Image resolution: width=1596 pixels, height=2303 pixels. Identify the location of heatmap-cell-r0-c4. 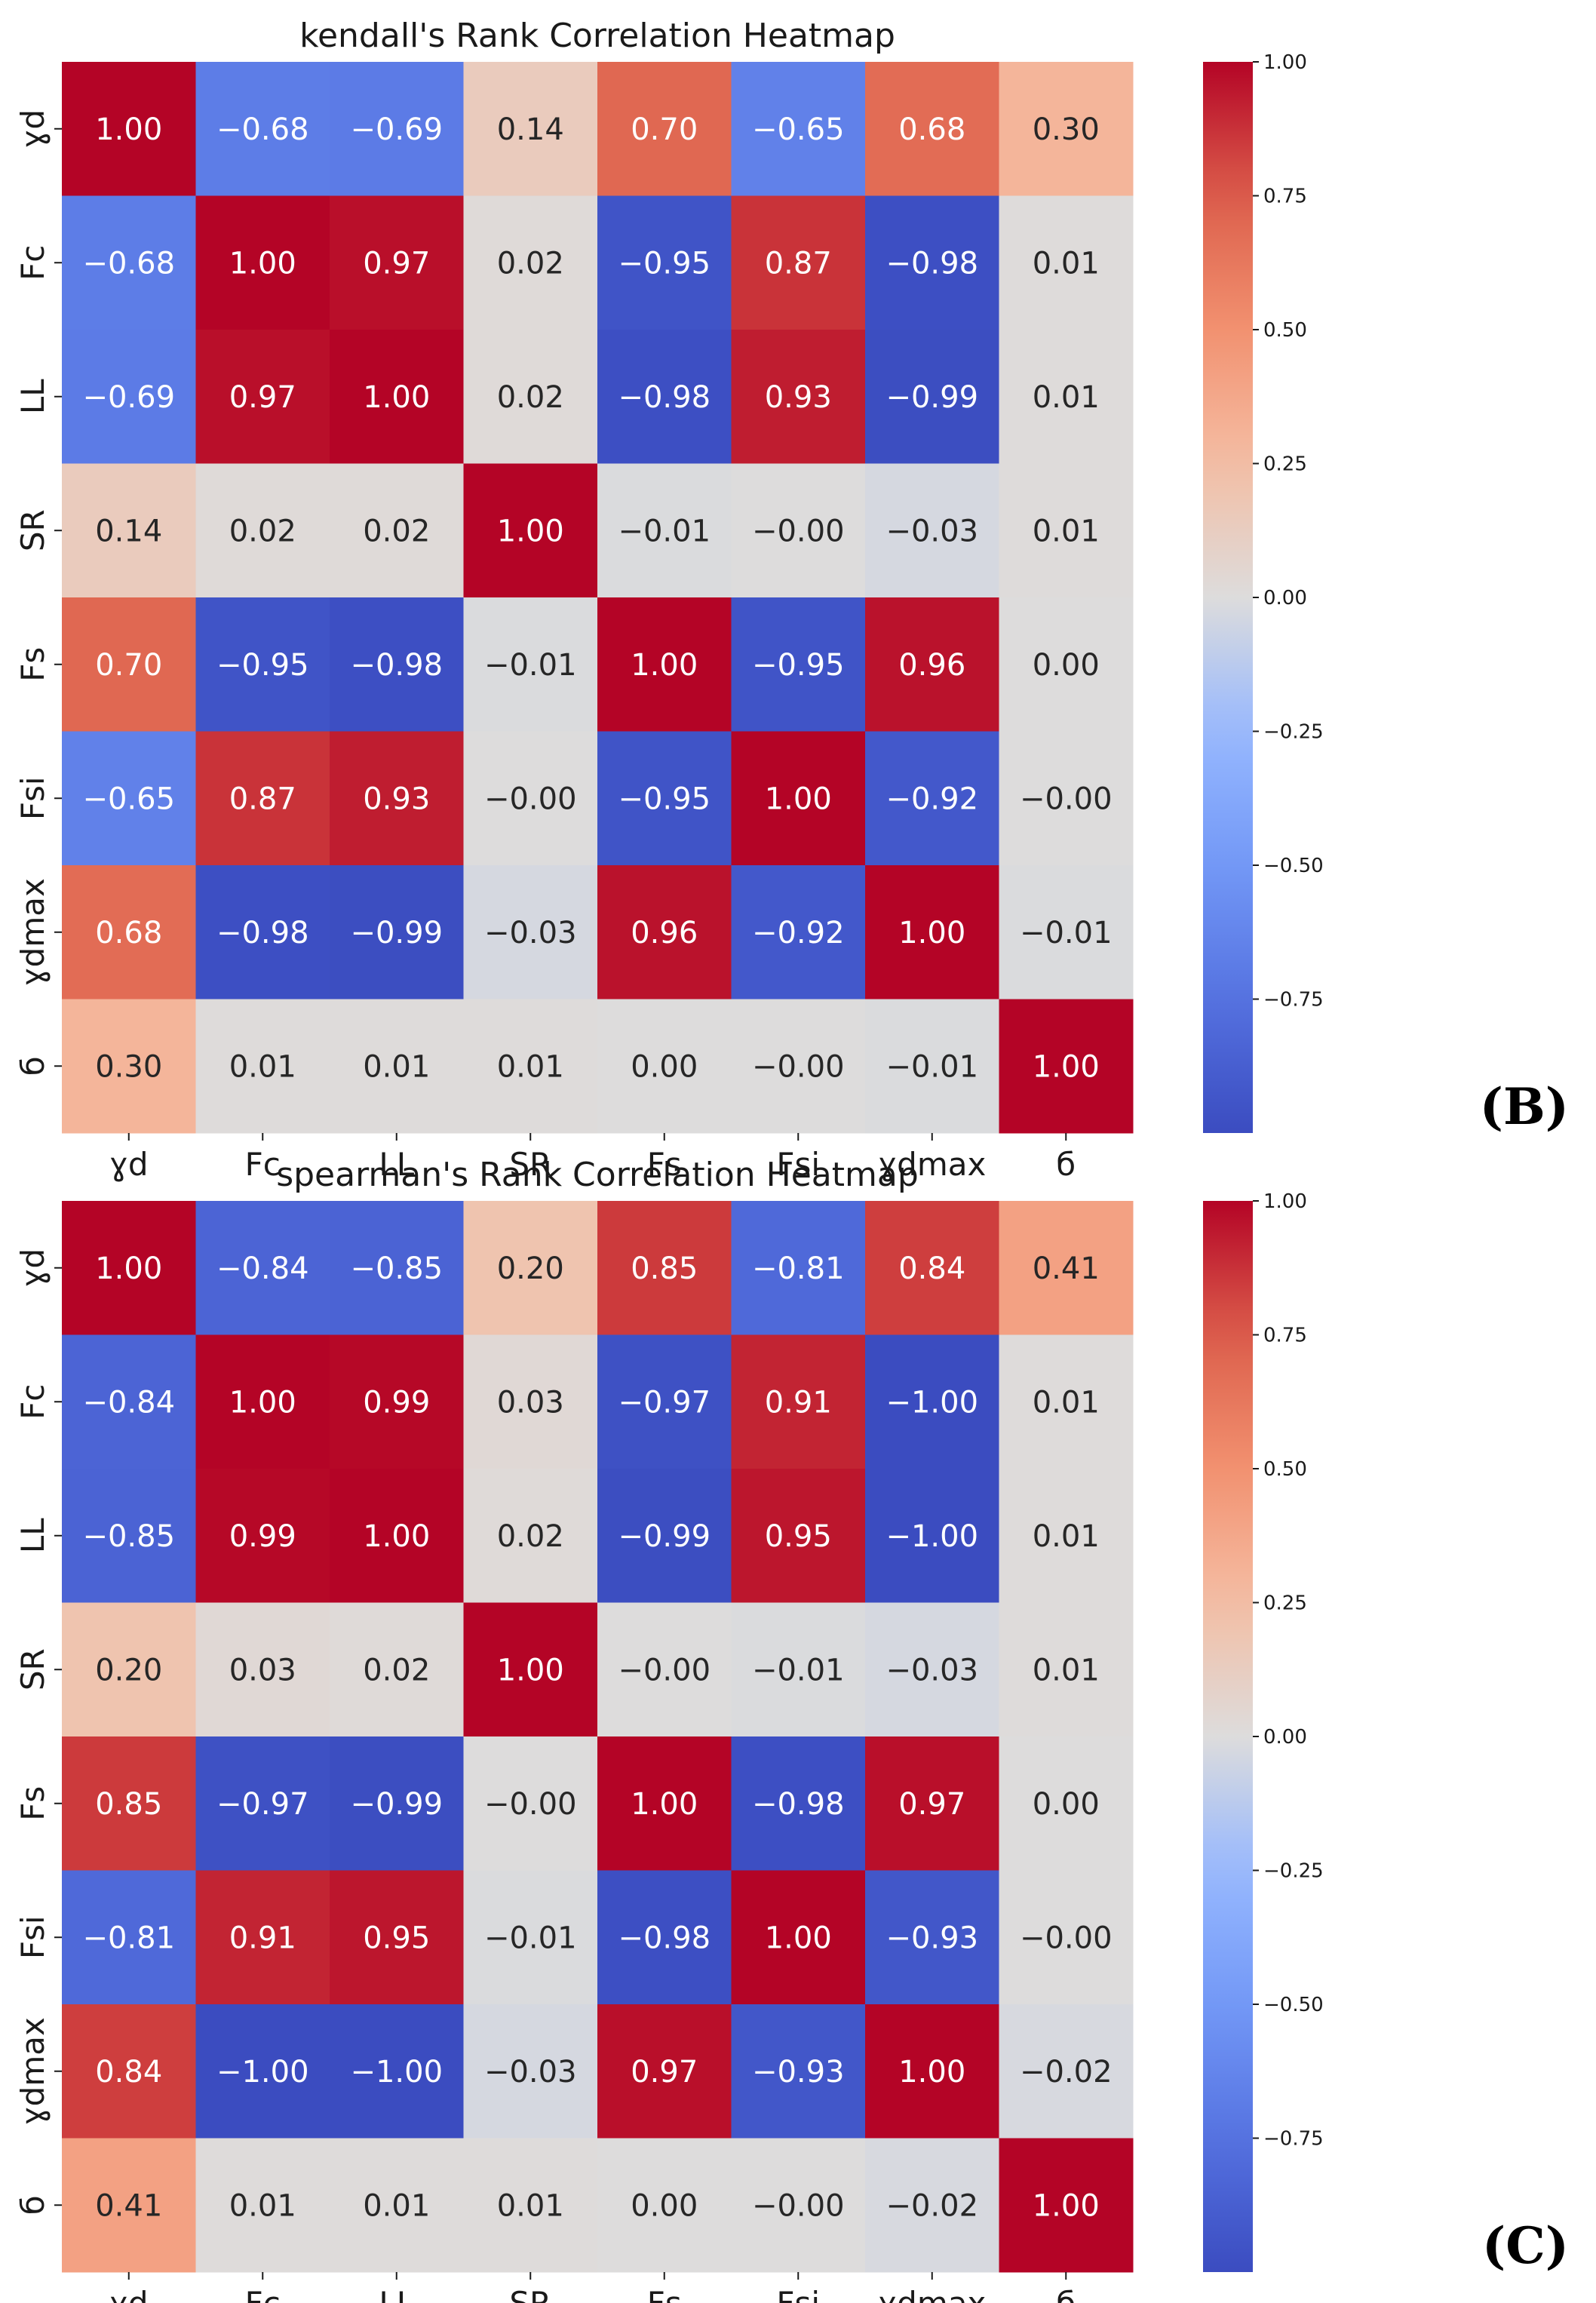
(664, 1268).